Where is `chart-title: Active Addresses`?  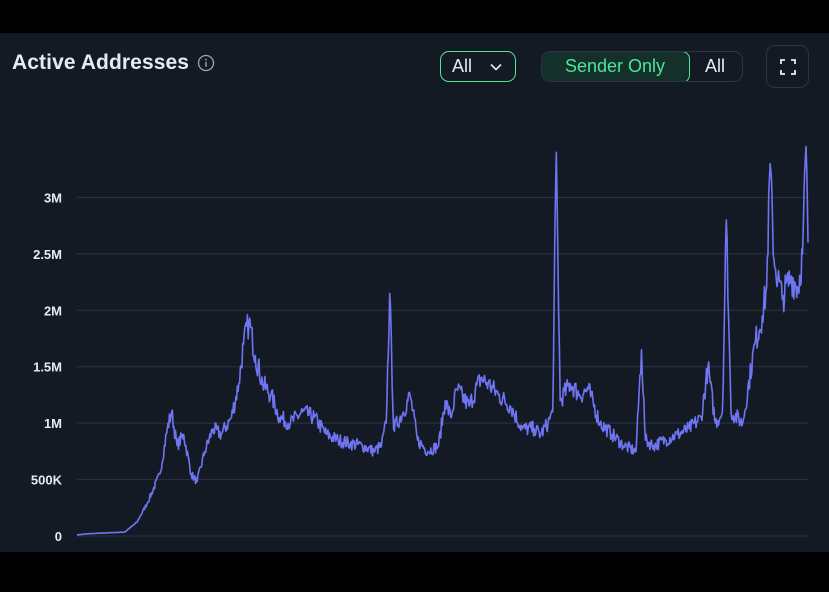
chart-title: Active Addresses is located at coordinates (101, 62).